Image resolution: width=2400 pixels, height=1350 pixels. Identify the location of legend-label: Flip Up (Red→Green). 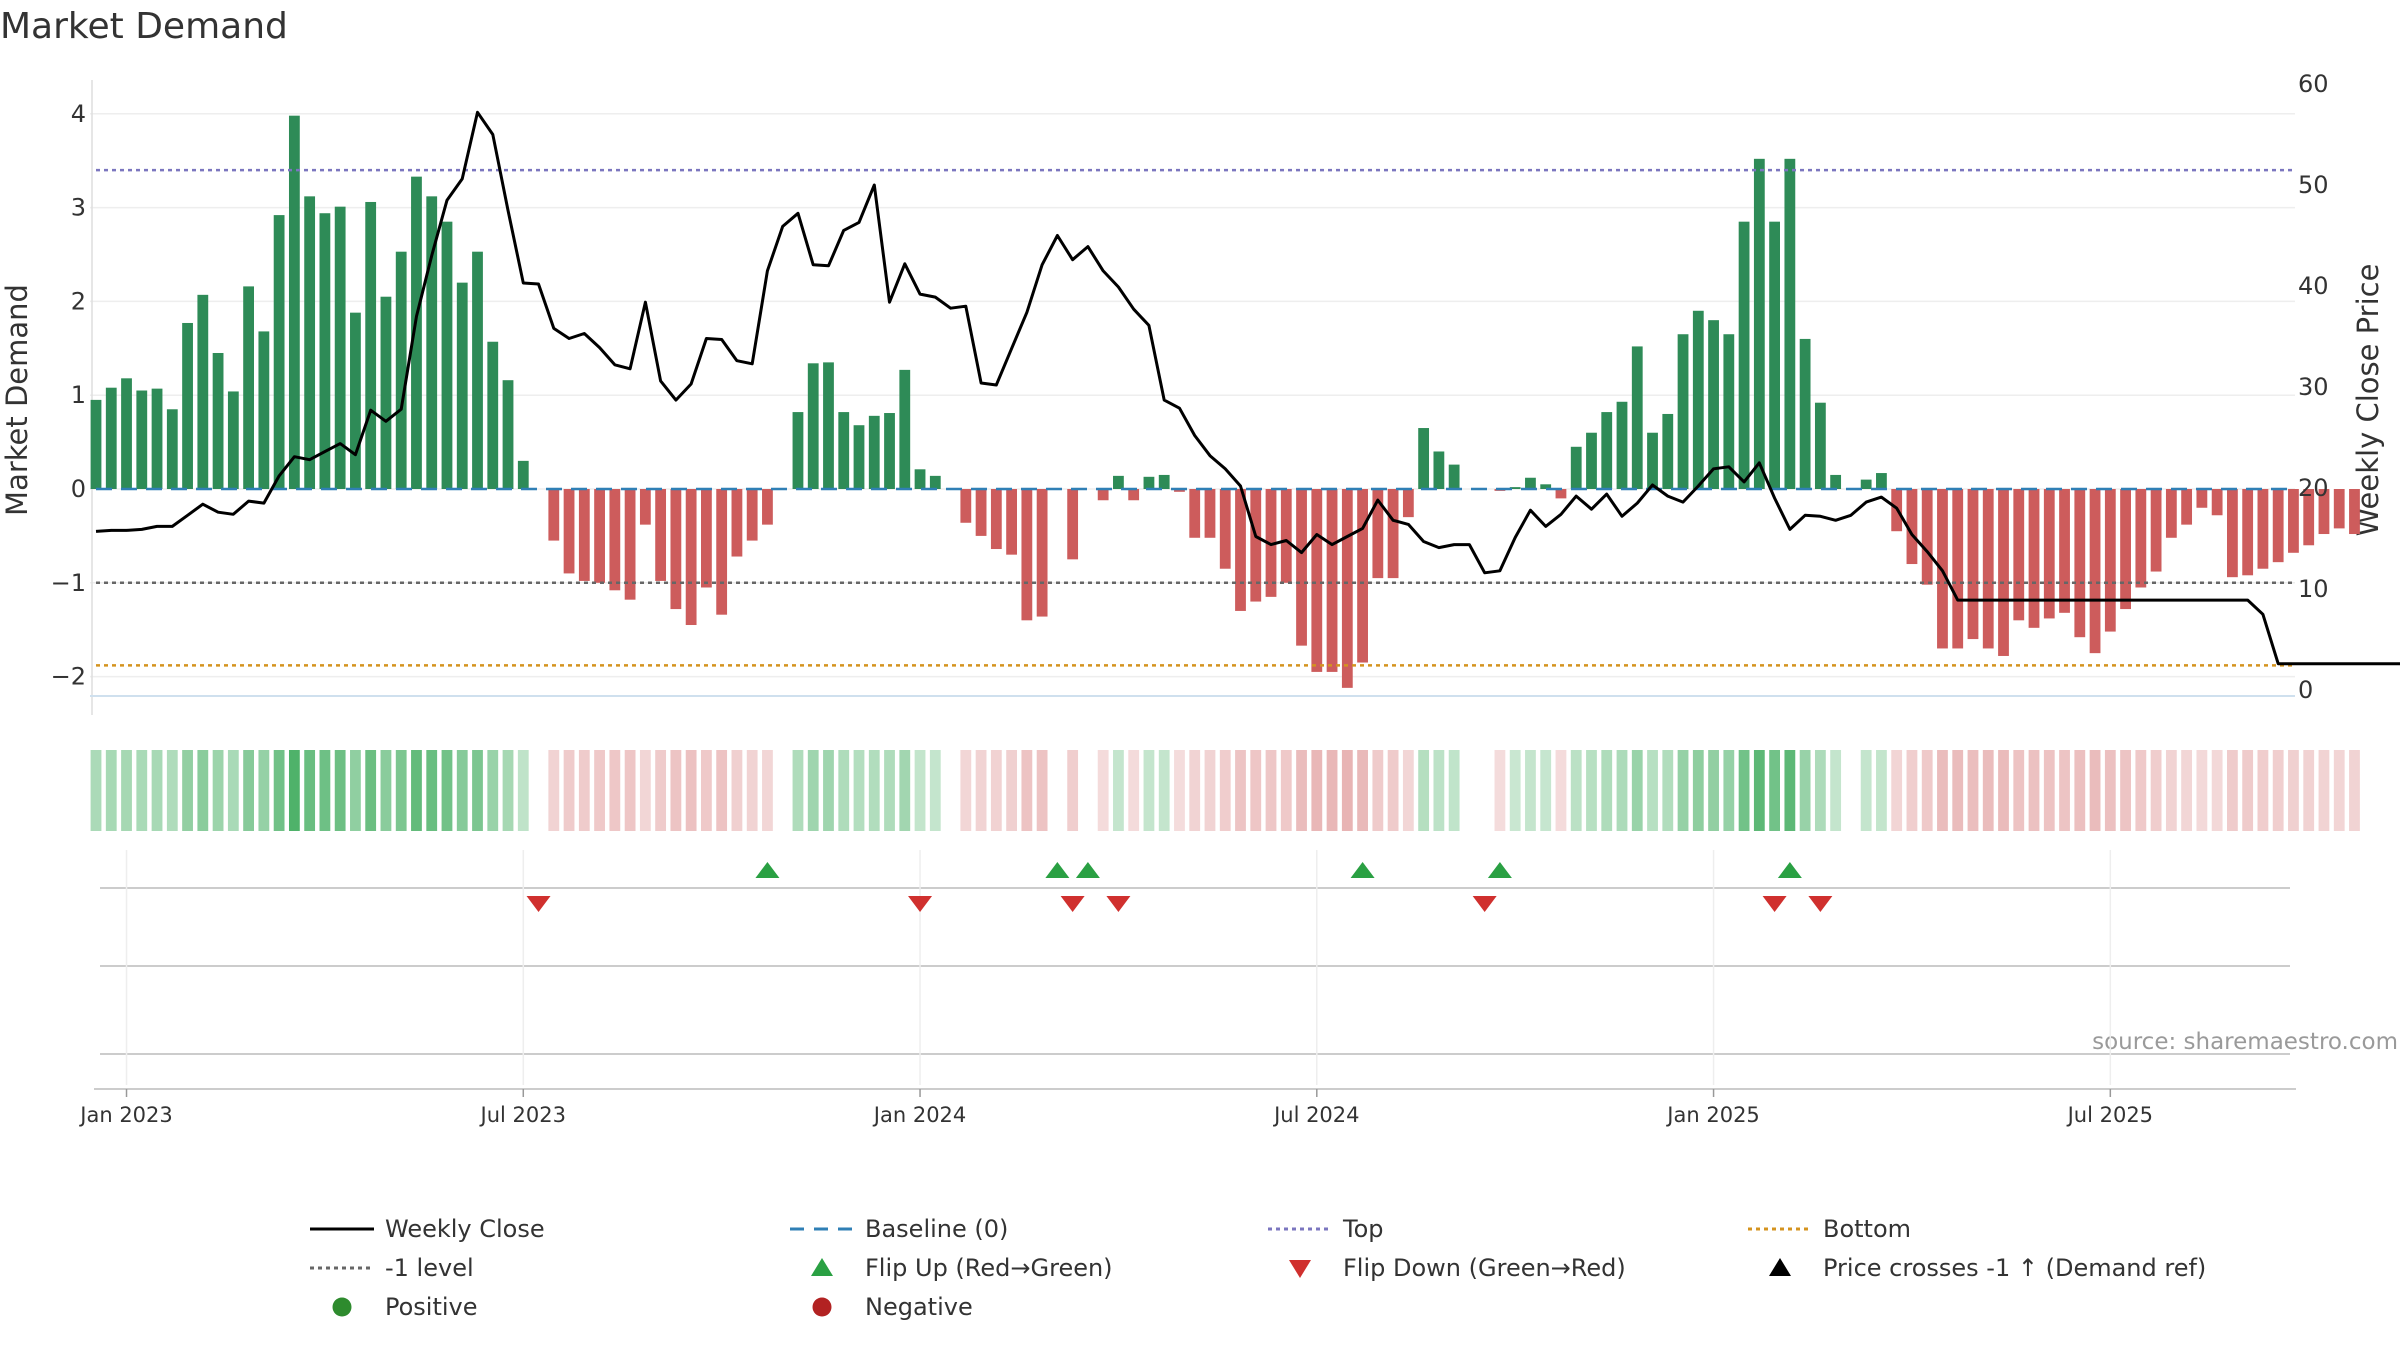
(989, 1268).